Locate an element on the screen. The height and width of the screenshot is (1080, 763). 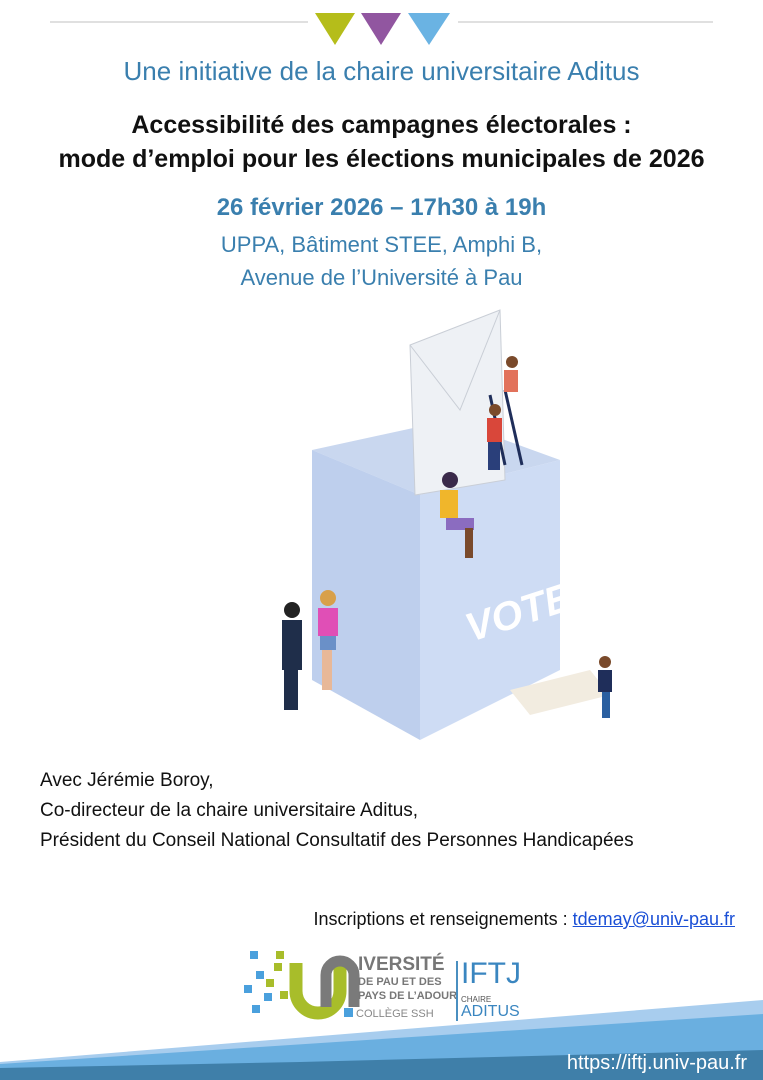
college-label: COLLÈGE SSH is located at coordinates (389, 1014).